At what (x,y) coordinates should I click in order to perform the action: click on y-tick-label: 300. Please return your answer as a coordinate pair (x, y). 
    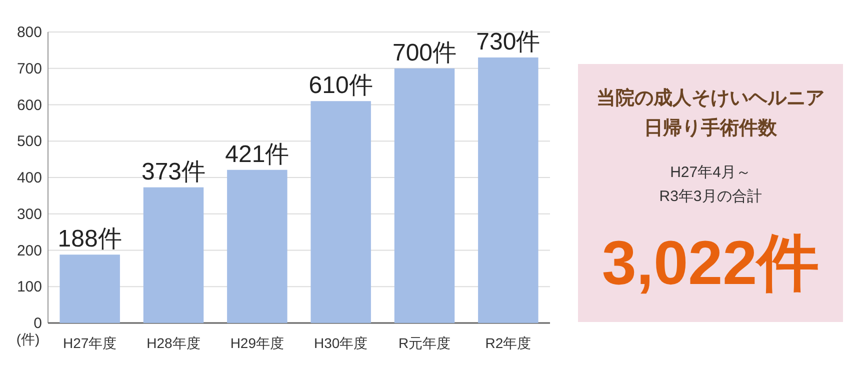
    Looking at the image, I should click on (29, 214).